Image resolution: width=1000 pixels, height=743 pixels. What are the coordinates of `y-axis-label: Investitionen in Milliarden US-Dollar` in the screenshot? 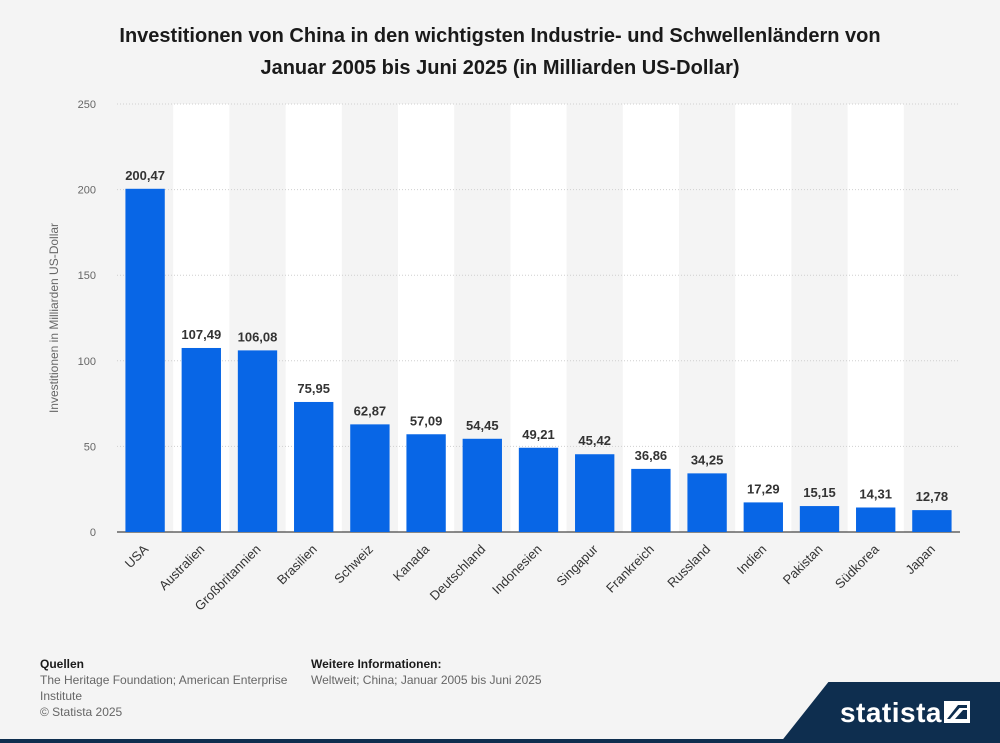 It's located at (54, 318).